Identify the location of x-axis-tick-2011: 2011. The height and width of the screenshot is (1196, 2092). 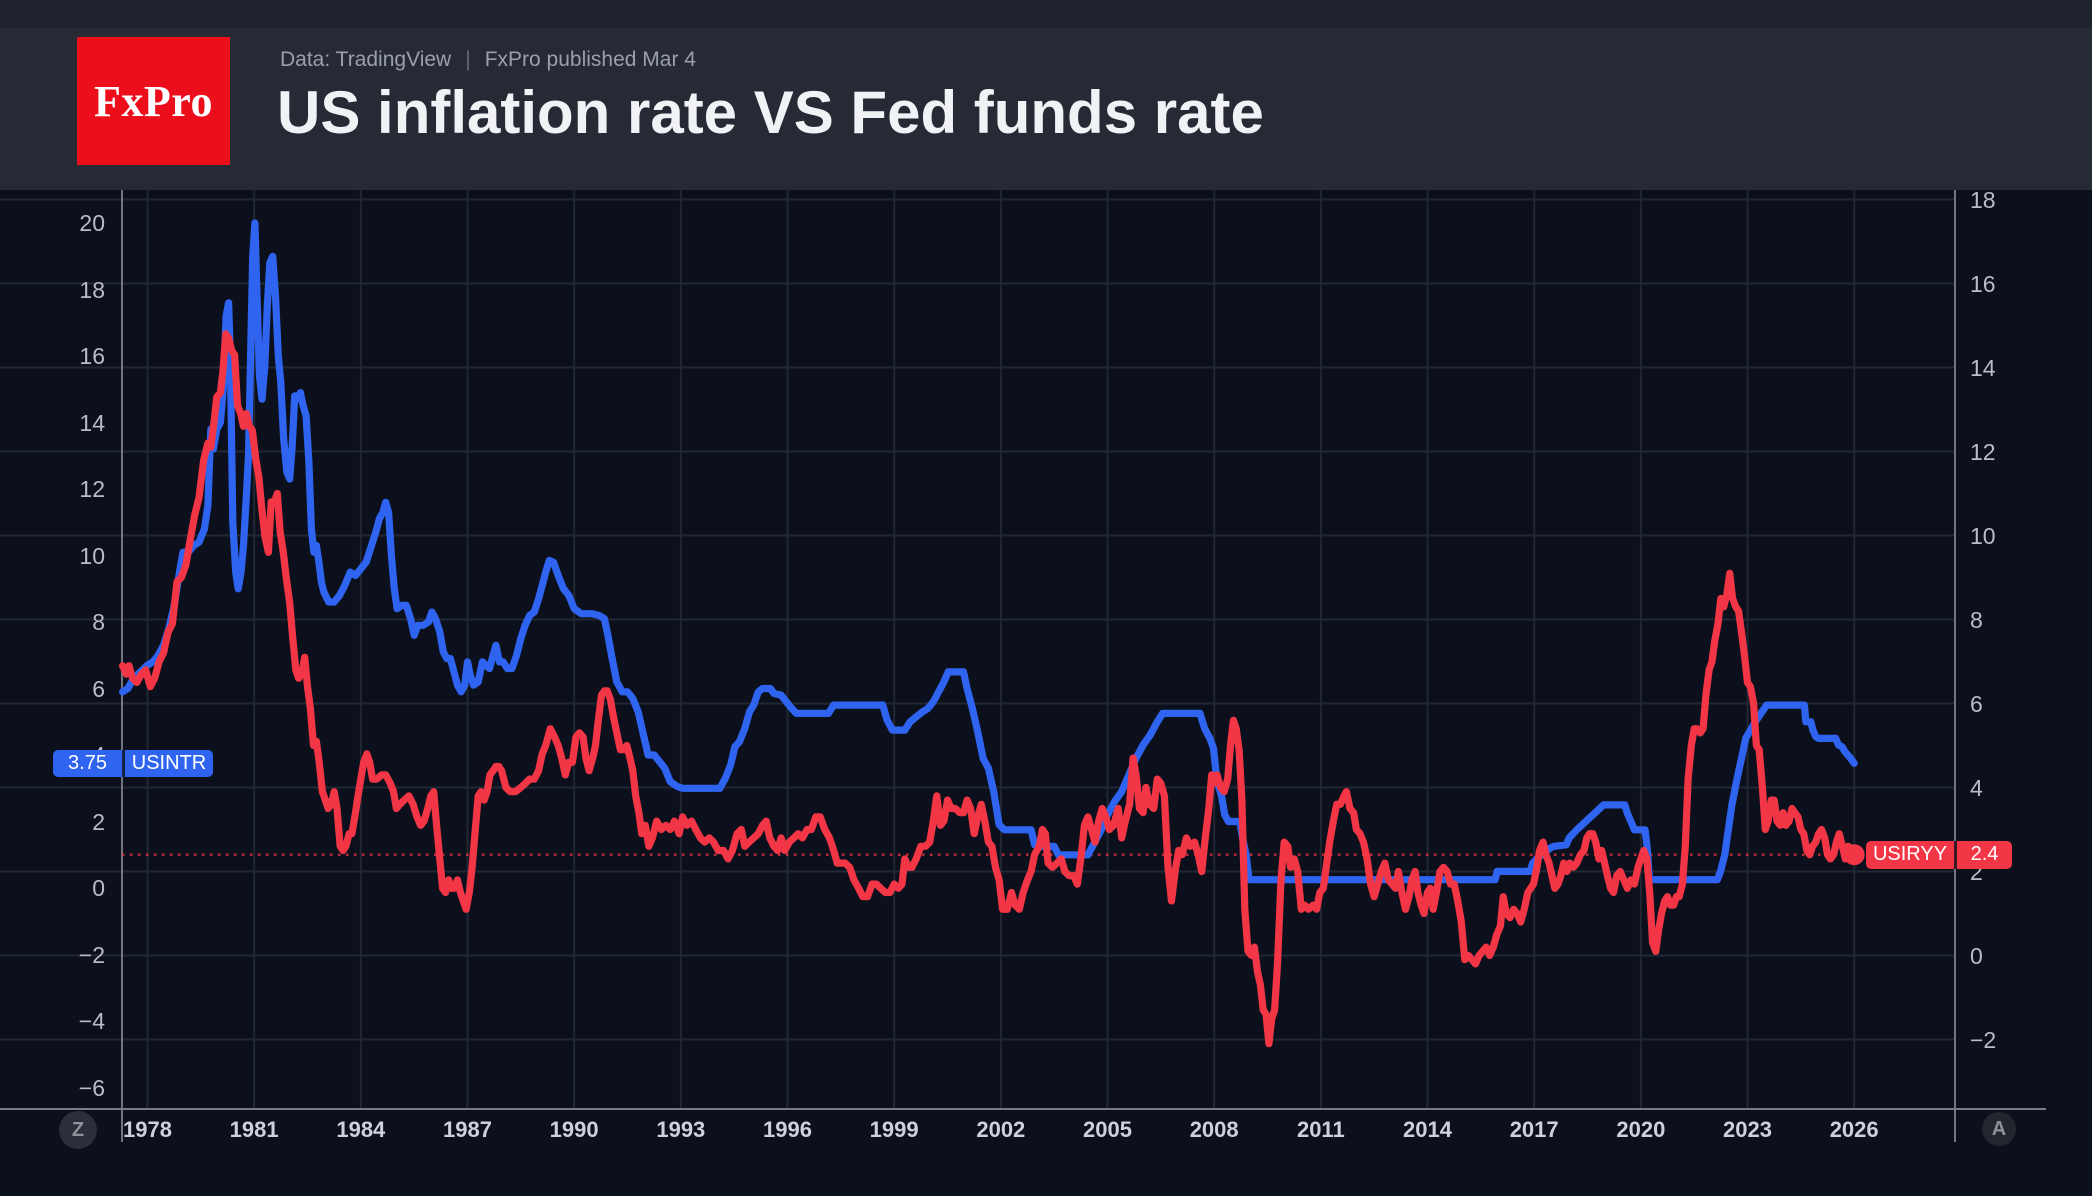
(1320, 1129).